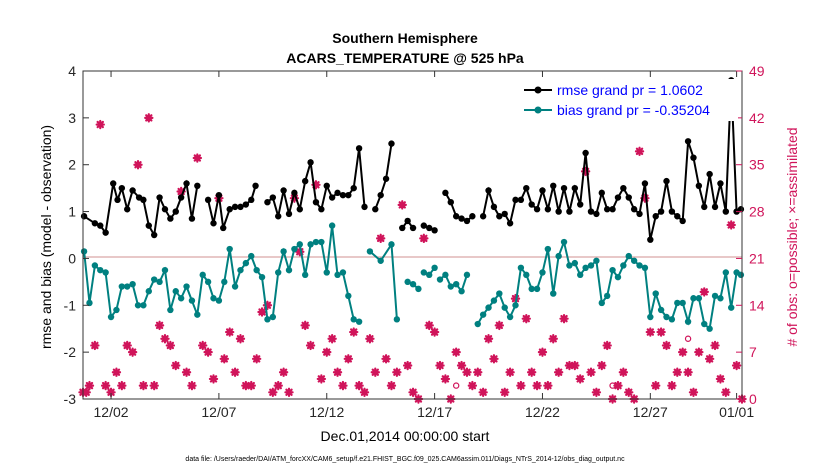 This screenshot has height=470, width=830. I want to click on chart-title: Southern Hemisphere, so click(405, 38).